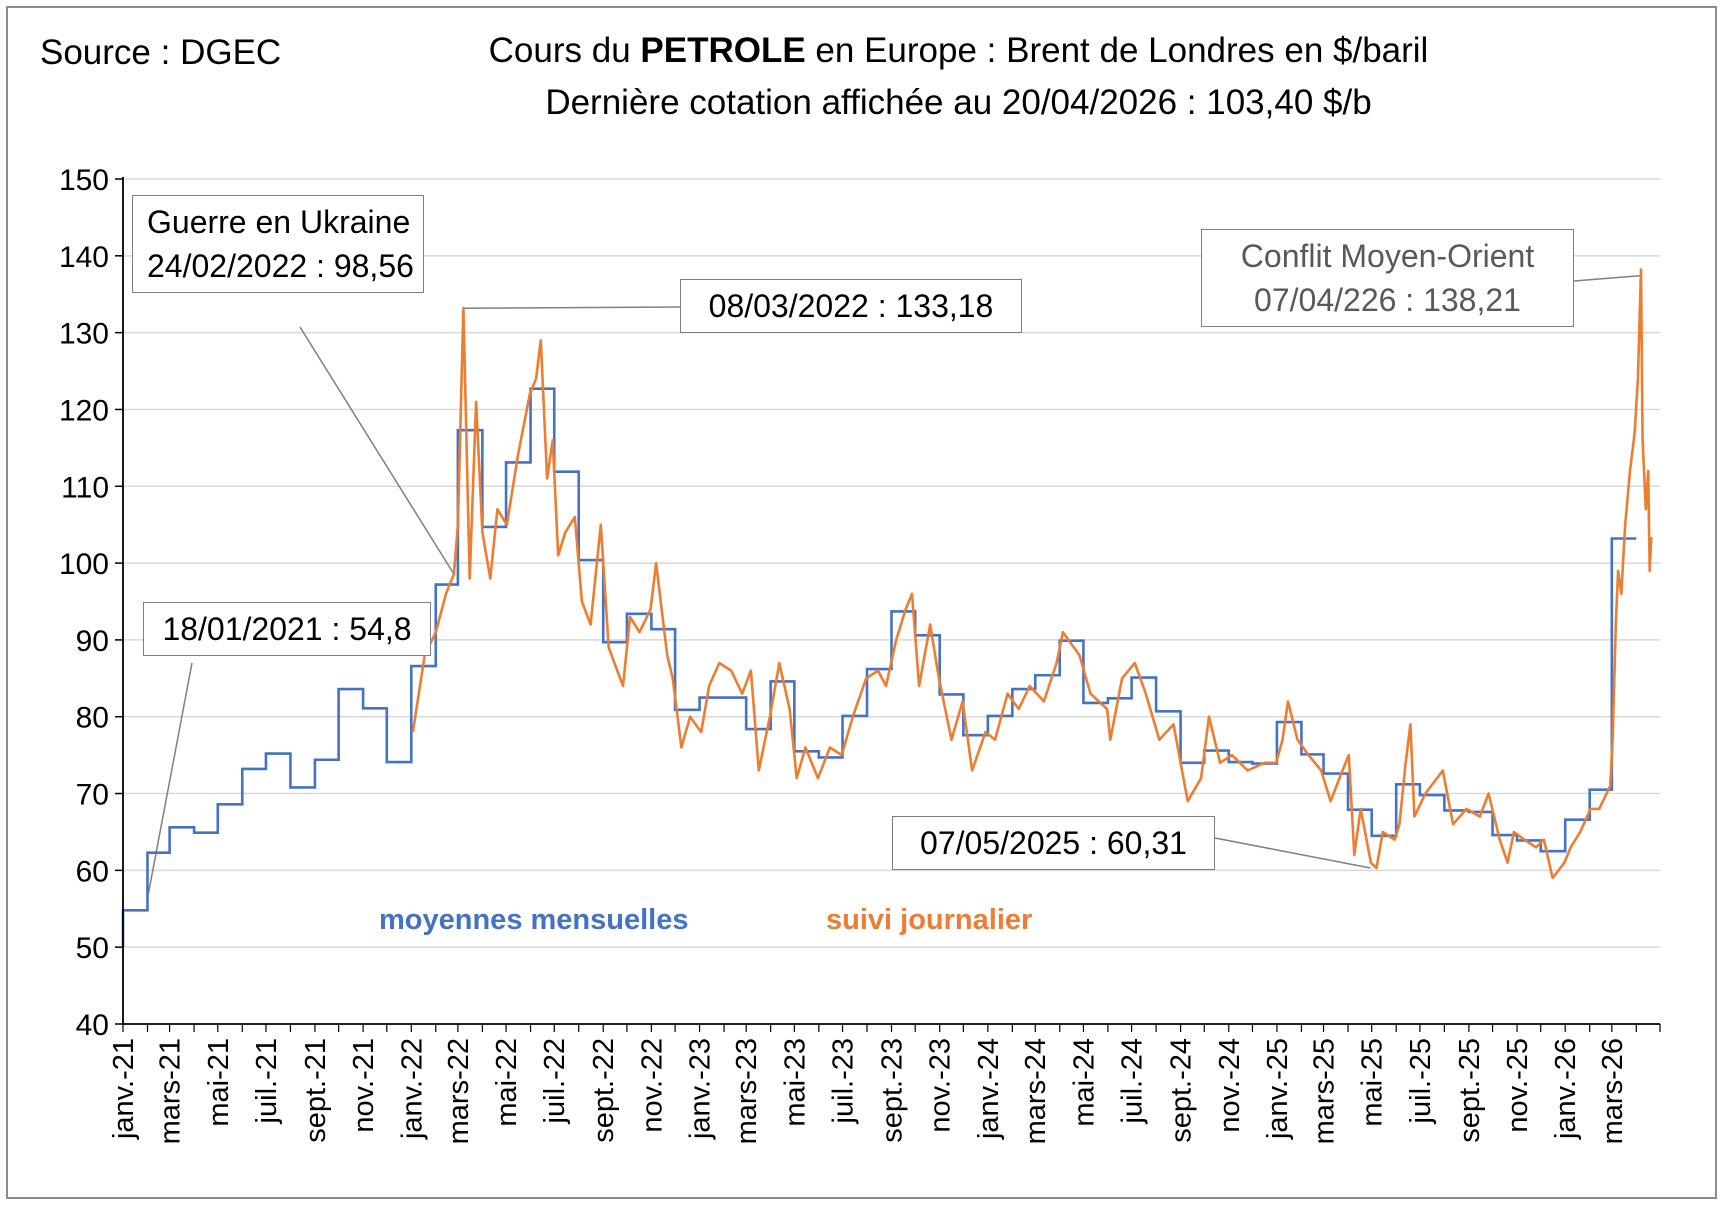  Describe the element at coordinates (92, 1025) in the screenshot. I see `y-tick-label: 40` at that location.